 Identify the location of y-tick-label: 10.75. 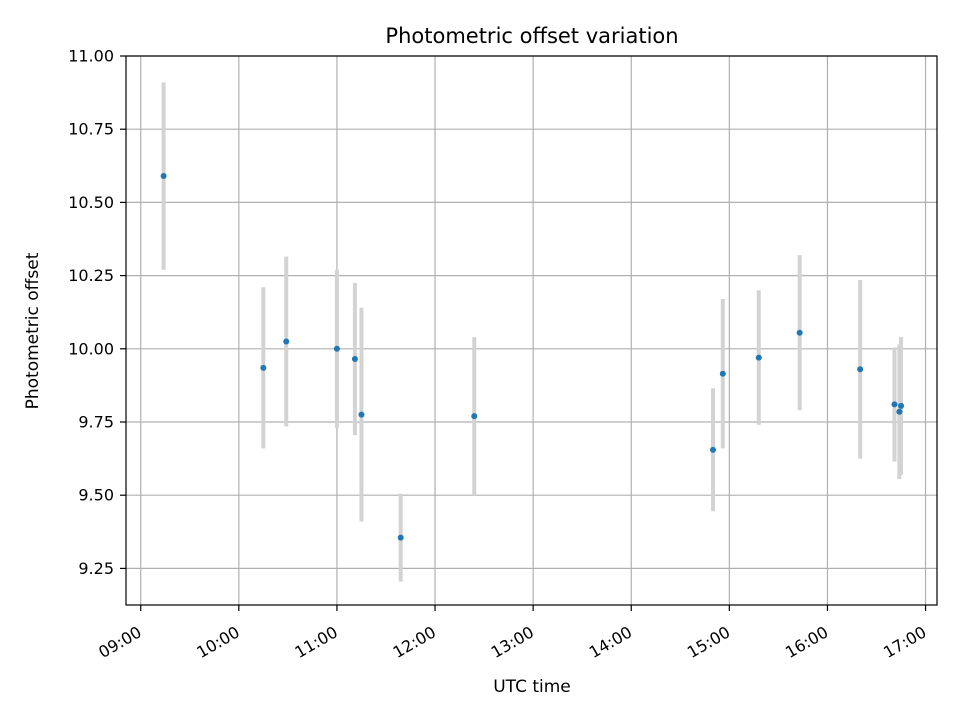
(91, 129).